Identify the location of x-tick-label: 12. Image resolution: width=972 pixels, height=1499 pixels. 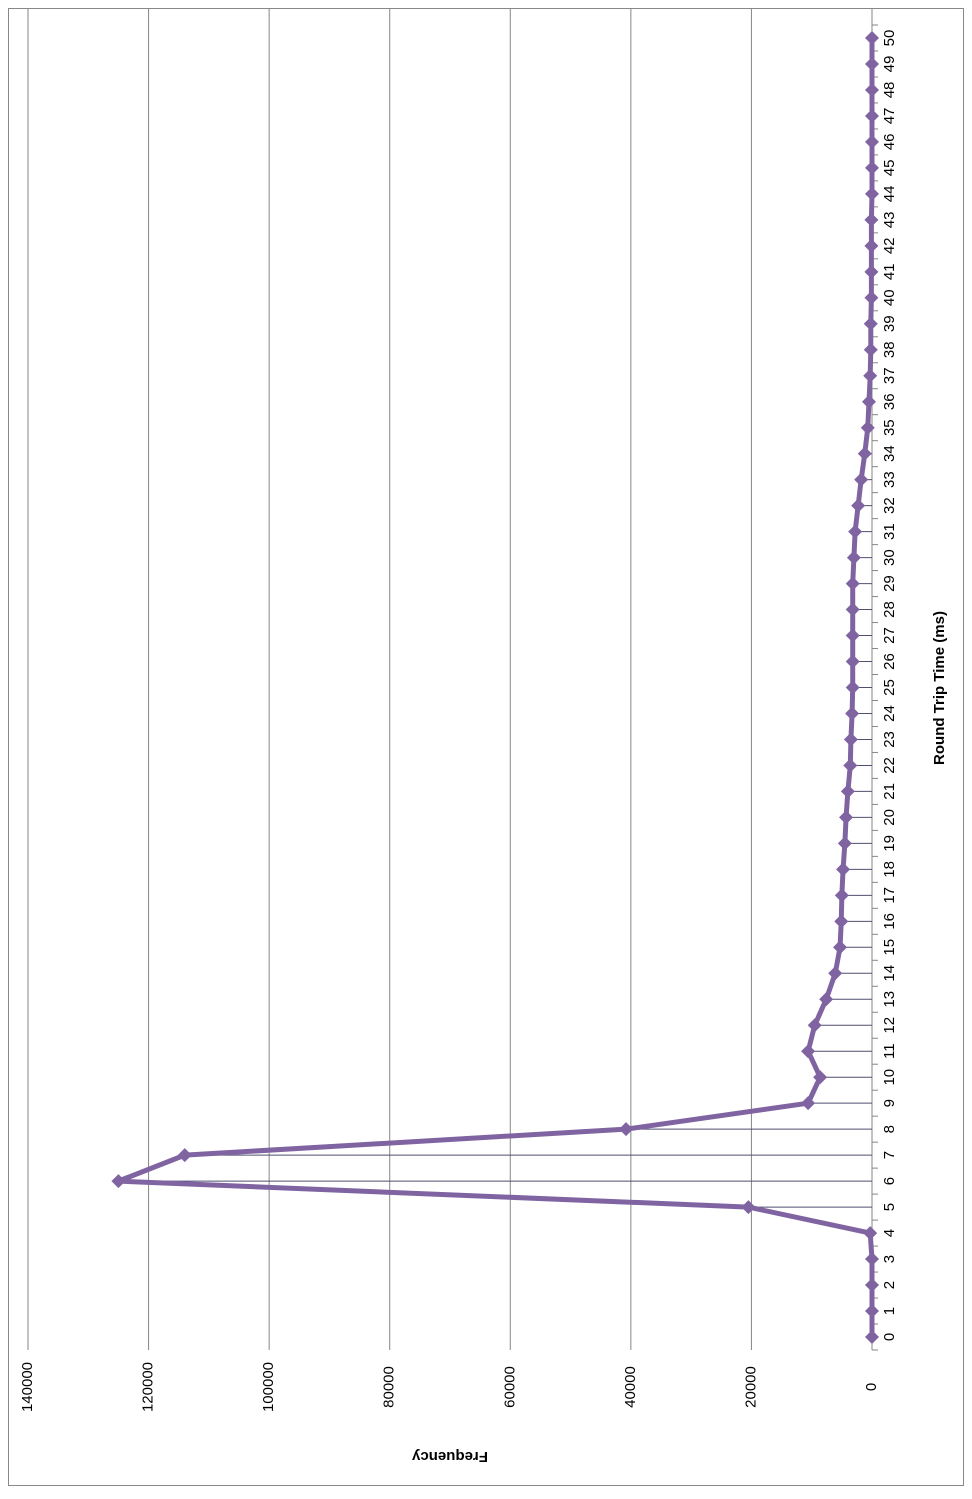
(889, 1025).